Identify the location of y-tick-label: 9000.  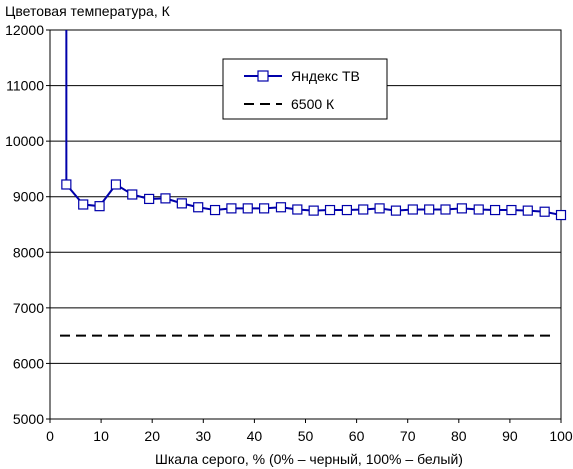
(28, 197).